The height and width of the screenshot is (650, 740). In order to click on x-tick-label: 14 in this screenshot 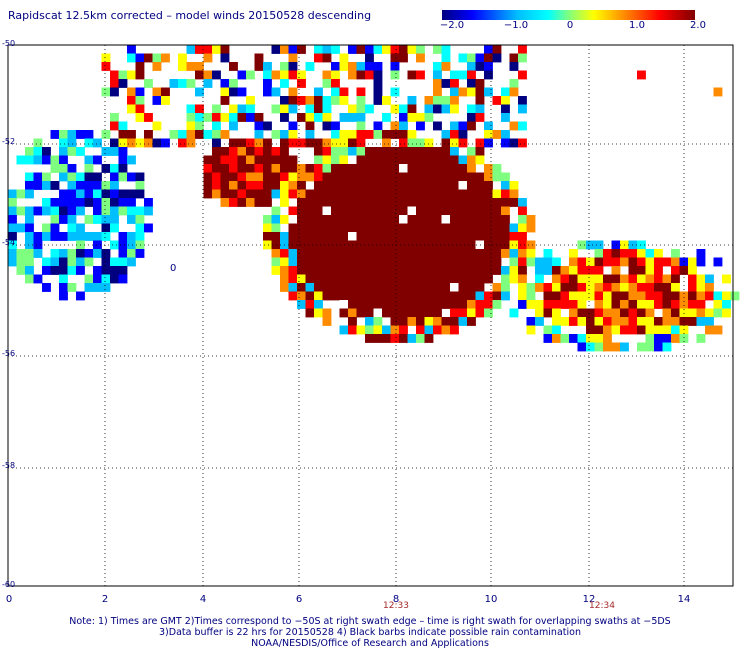, I will do `click(684, 599)`.